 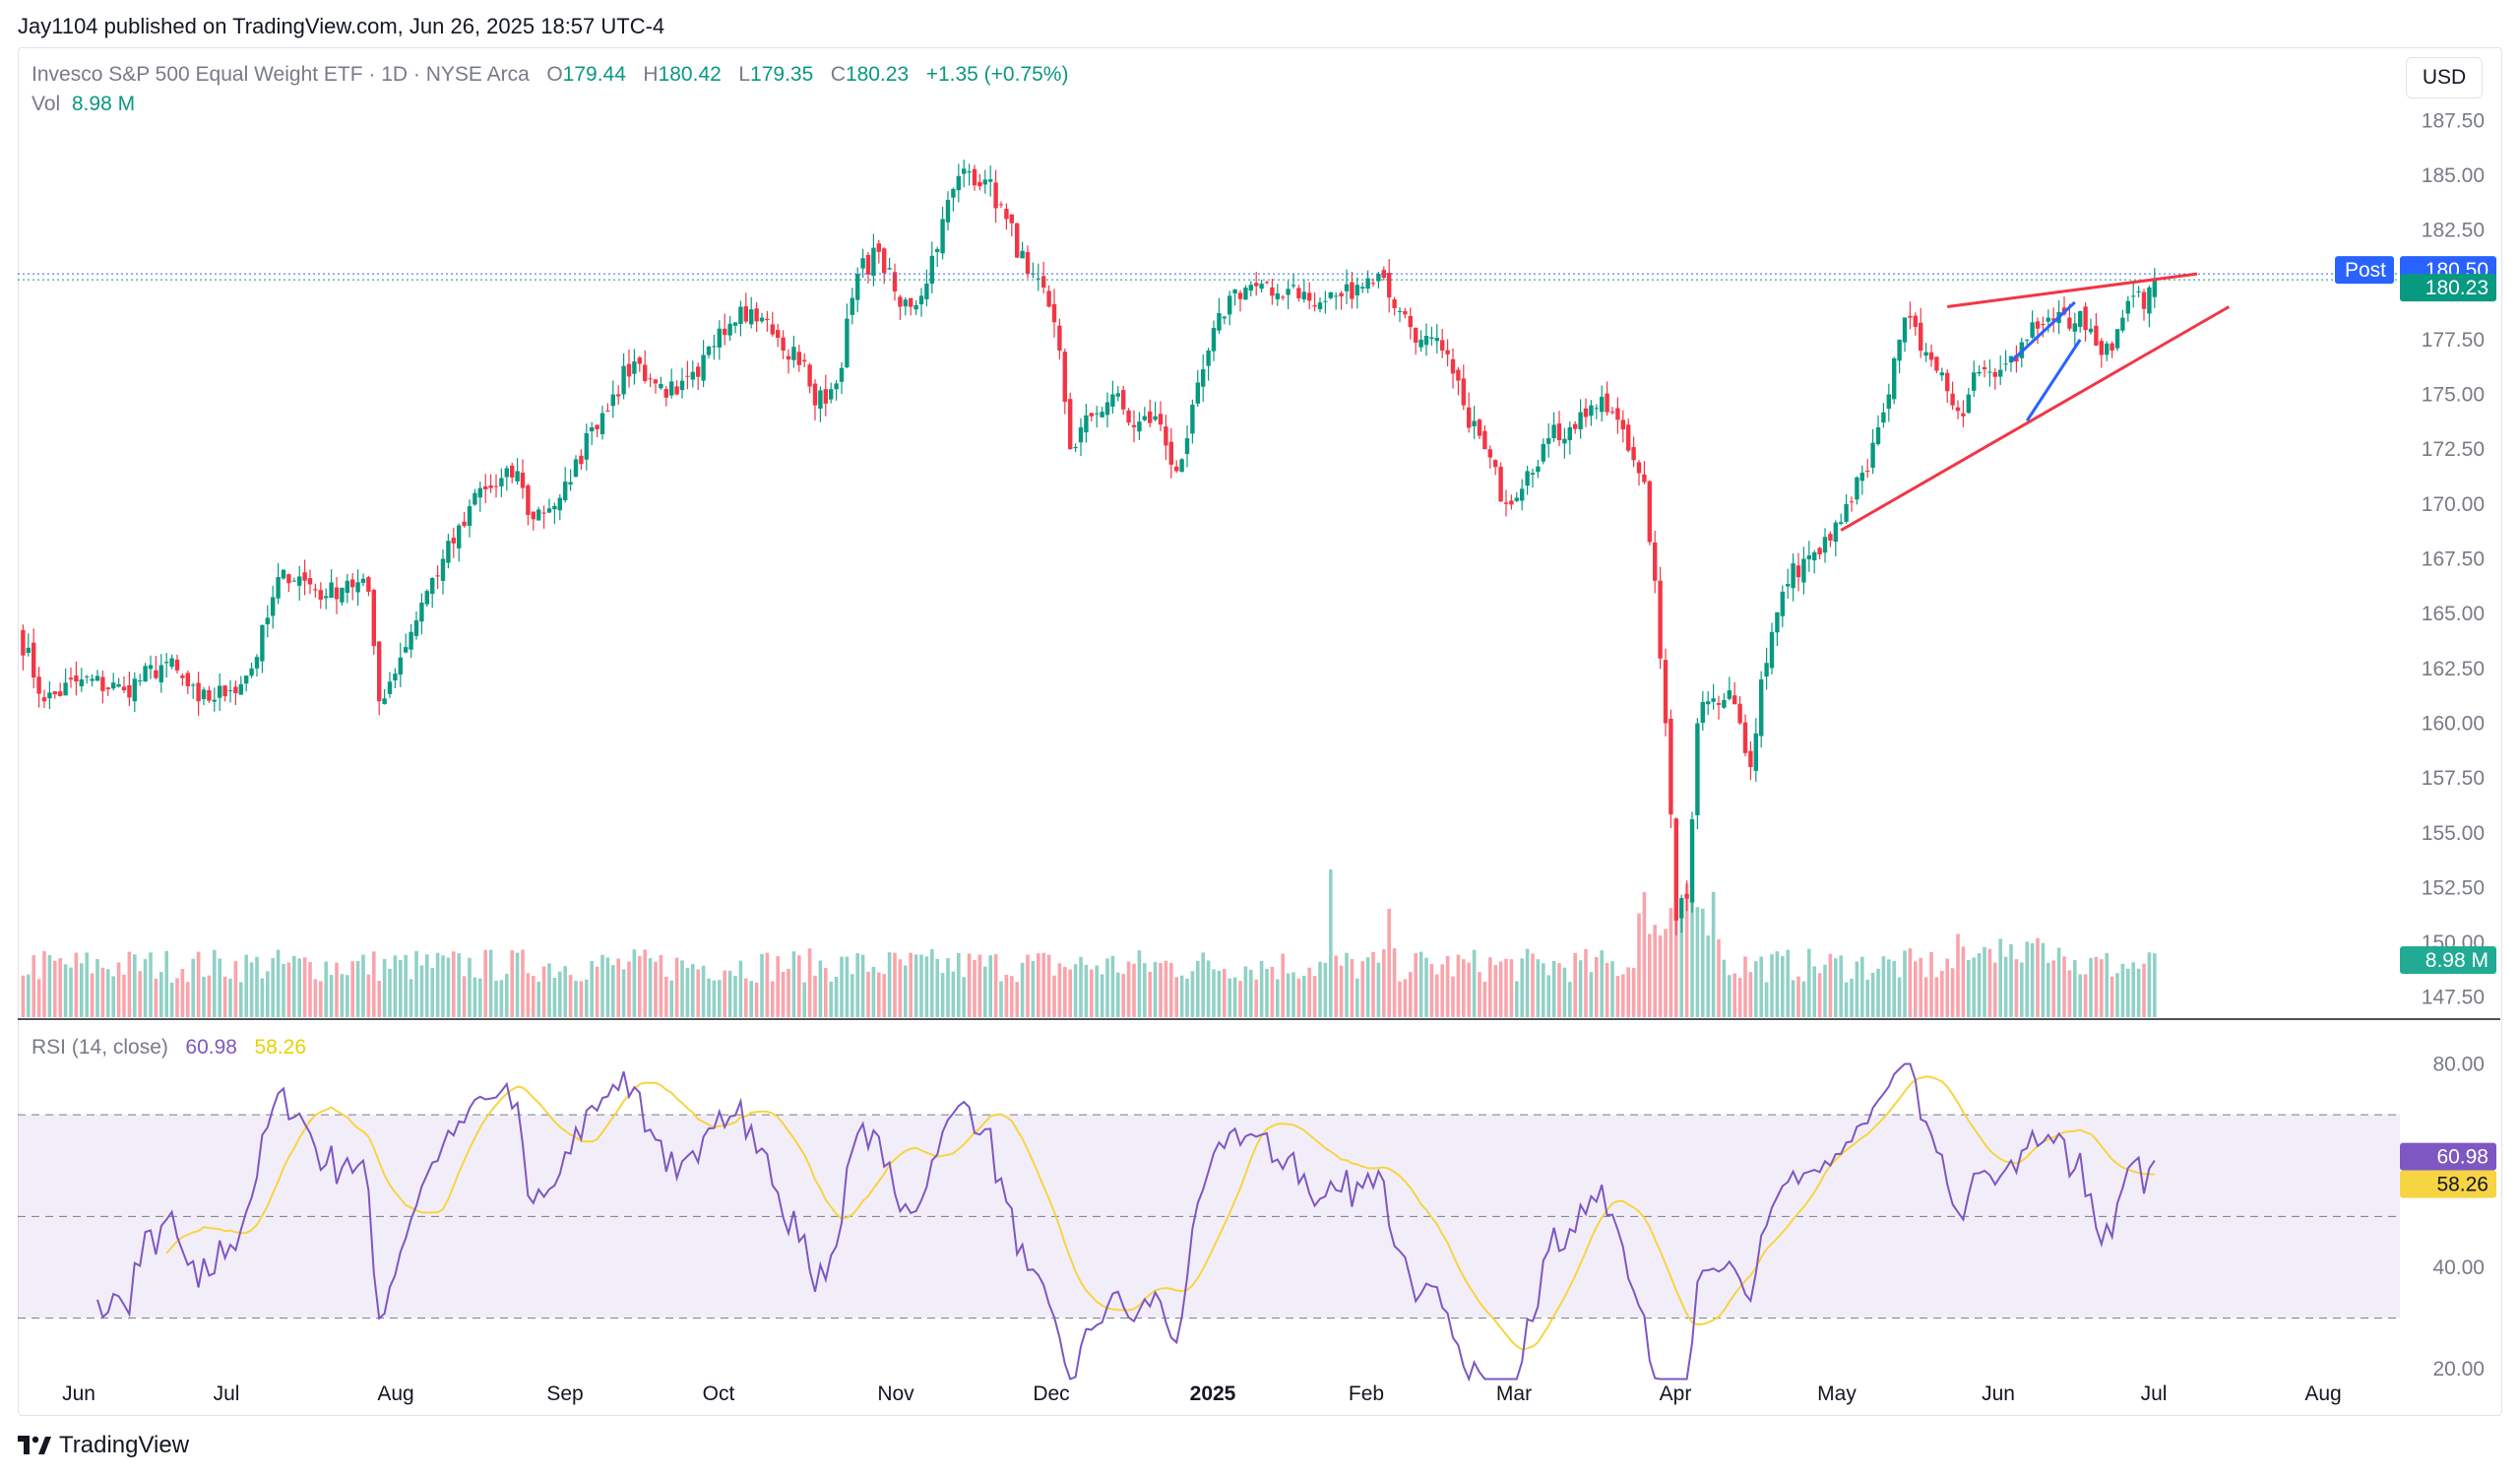 I want to click on last-price-badge: 180.23, so click(x=2457, y=288).